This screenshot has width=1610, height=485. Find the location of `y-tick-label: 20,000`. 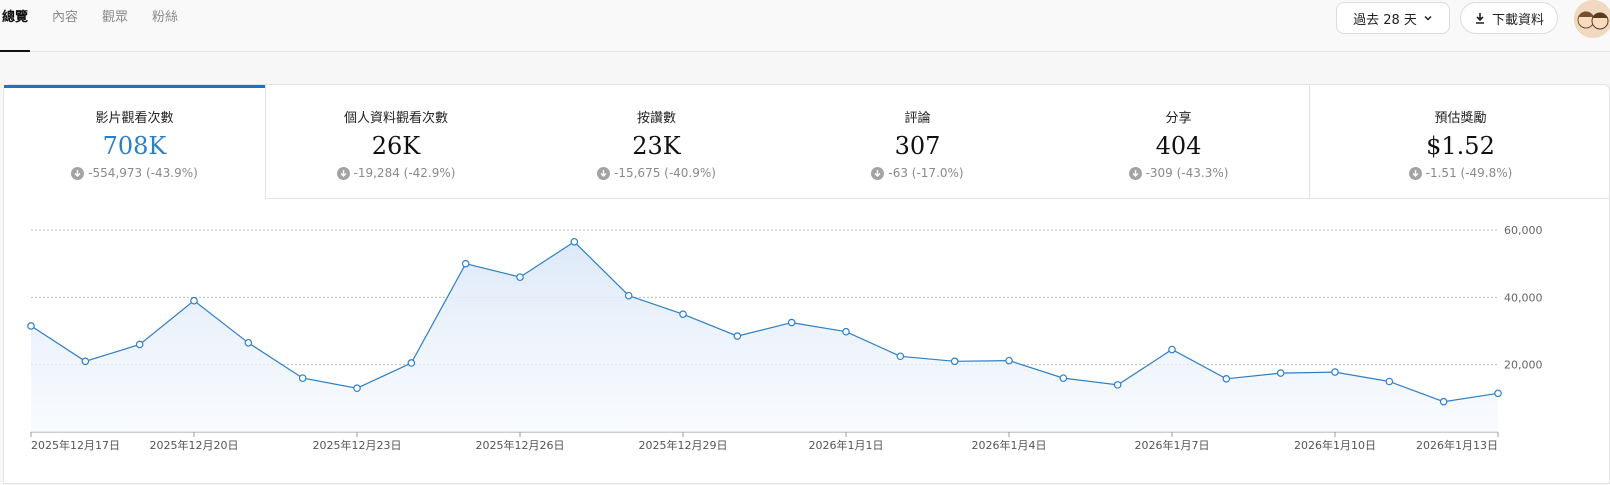

y-tick-label: 20,000 is located at coordinates (1523, 365).